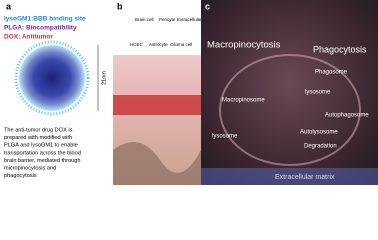  I want to click on description-line: PLGA and lysoGM1 to enable, so click(41, 146).